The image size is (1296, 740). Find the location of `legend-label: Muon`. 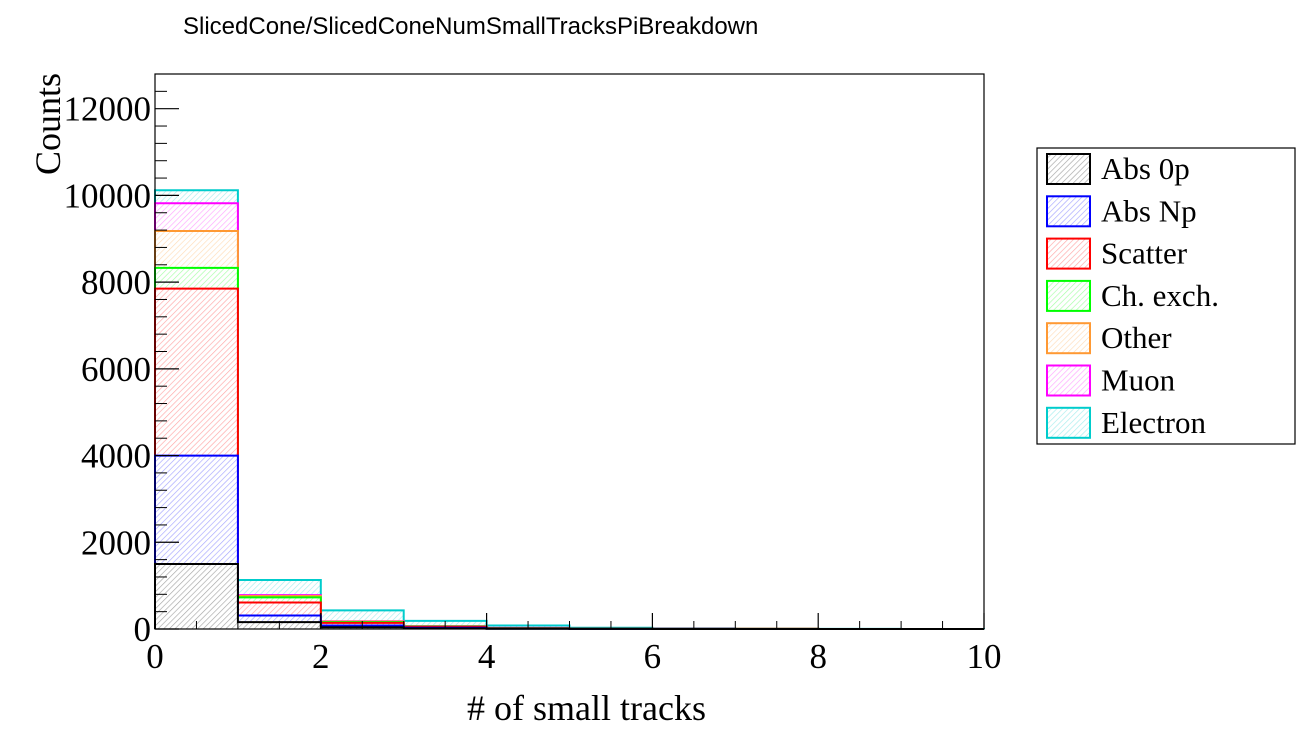

legend-label: Muon is located at coordinates (1138, 380).